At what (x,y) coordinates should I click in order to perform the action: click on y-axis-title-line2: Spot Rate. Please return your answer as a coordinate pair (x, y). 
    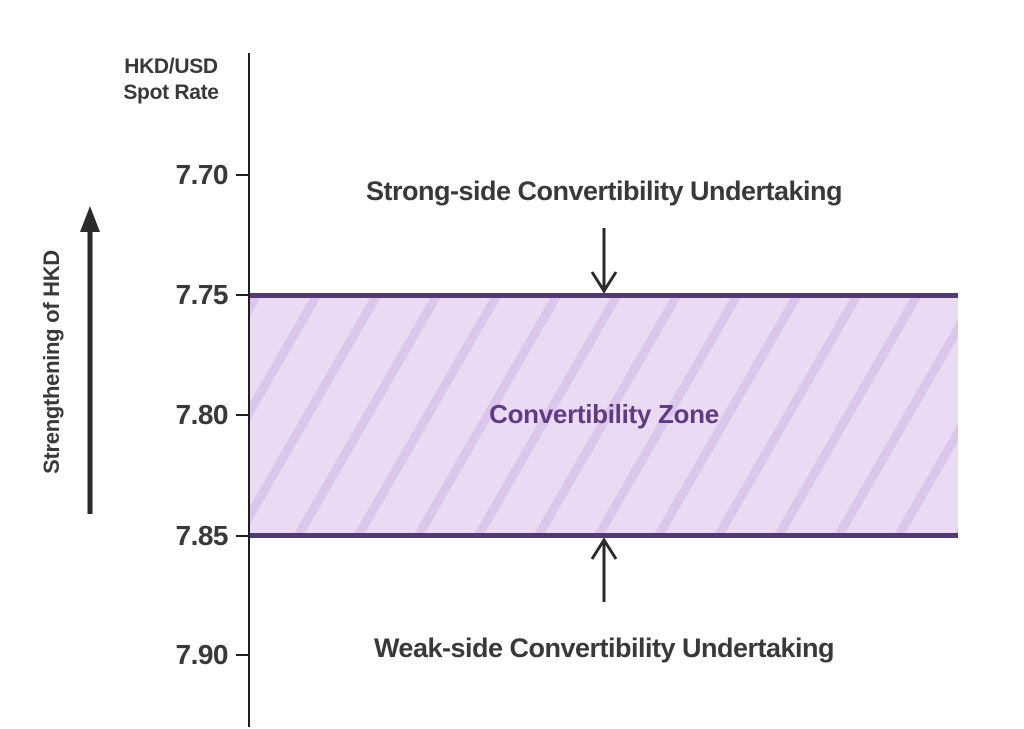
    Looking at the image, I should click on (171, 92).